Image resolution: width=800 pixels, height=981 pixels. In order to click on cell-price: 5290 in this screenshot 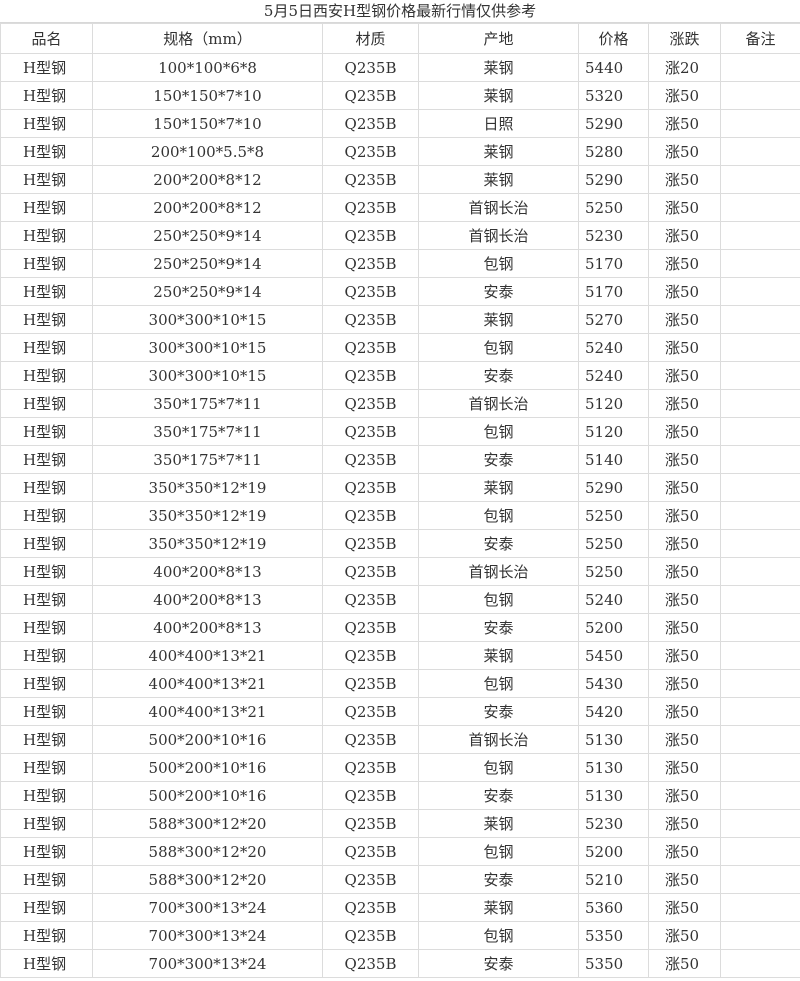, I will do `click(613, 487)`.